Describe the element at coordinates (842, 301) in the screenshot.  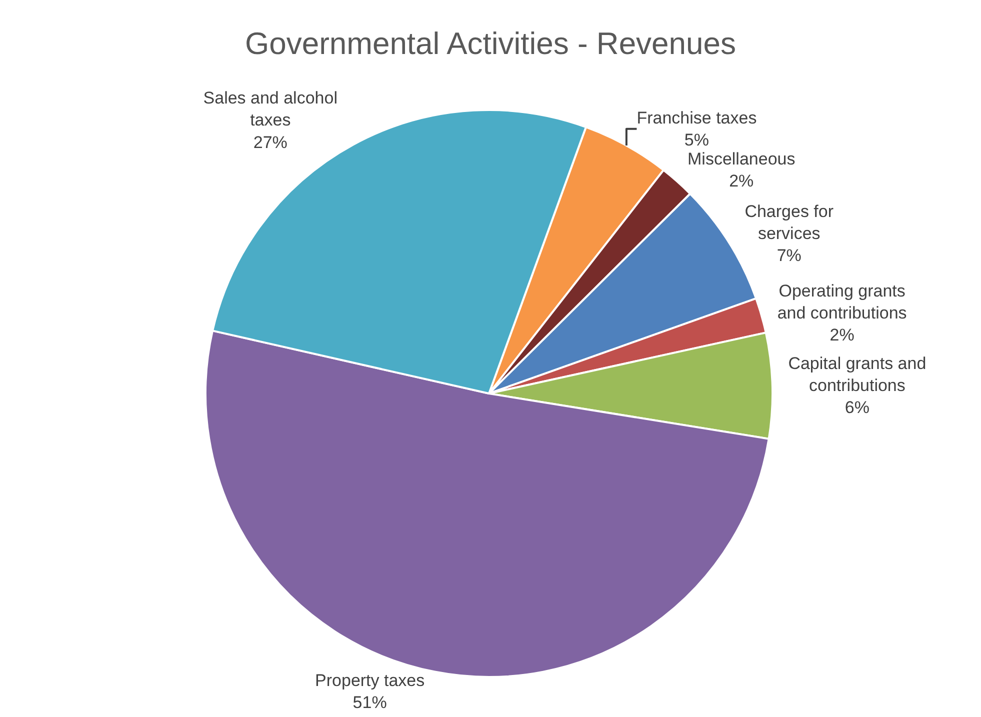
I see `slice-label: Operating grants and contributions` at that location.